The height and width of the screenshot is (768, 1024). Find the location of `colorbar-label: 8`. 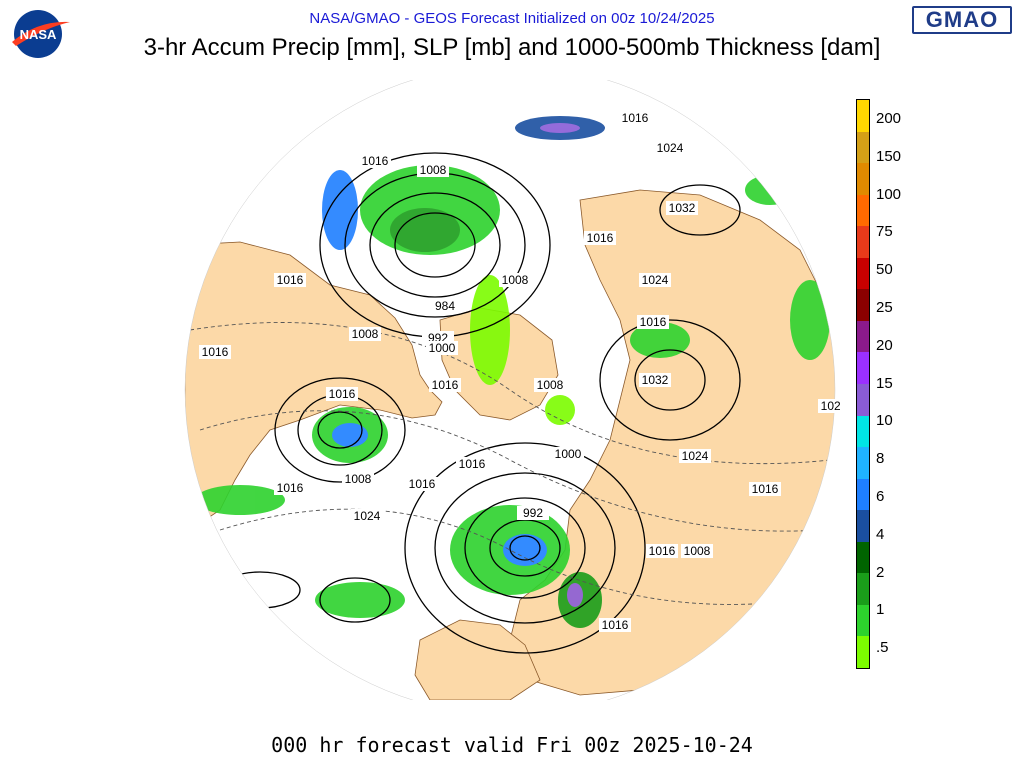

colorbar-label: 8 is located at coordinates (880, 459).